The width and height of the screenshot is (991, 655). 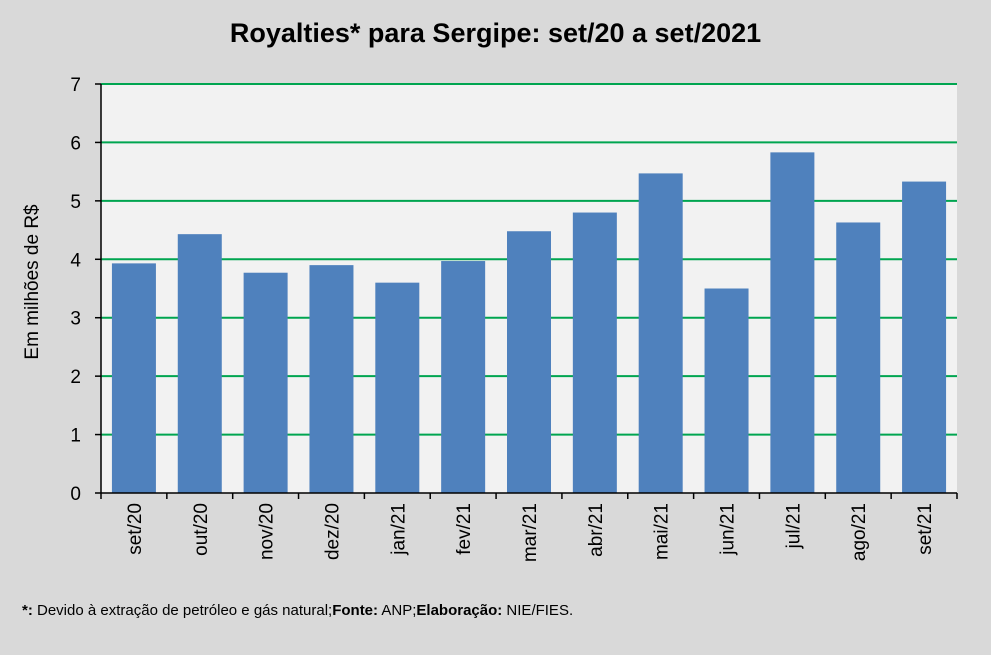 I want to click on x-tick-label: jun/21, so click(x=728, y=529).